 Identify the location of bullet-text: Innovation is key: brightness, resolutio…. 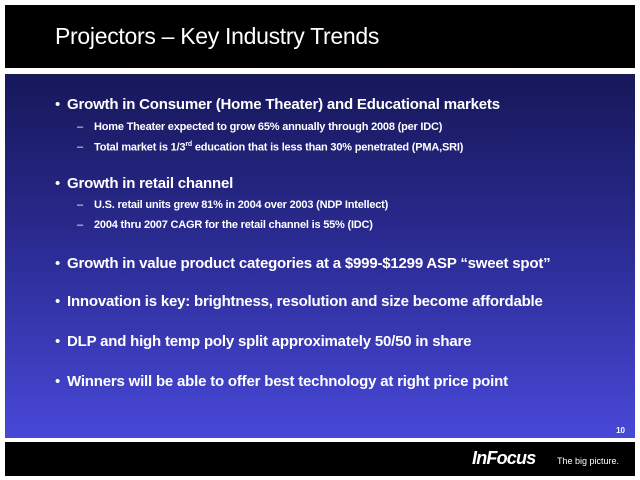
(305, 301).